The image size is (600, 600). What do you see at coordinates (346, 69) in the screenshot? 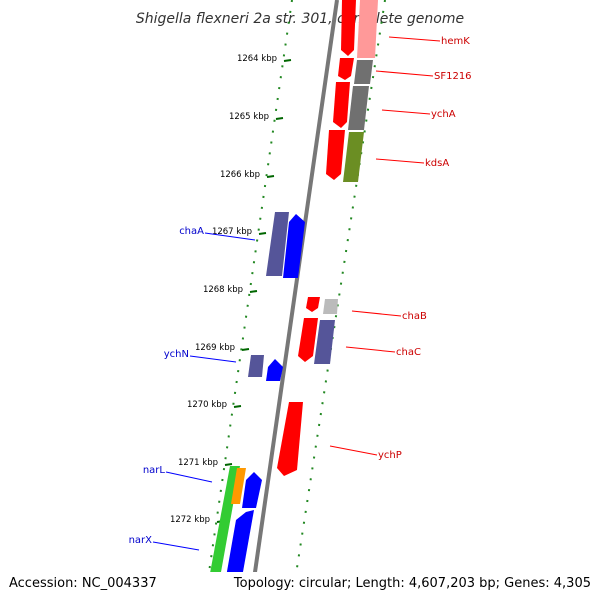
I see `gene-SF1216-feature` at bounding box center [346, 69].